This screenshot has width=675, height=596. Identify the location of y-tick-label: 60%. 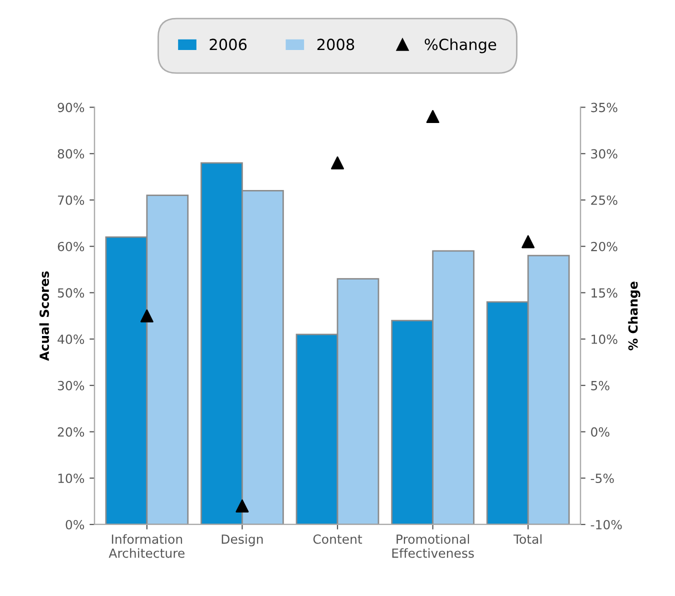
(71, 247).